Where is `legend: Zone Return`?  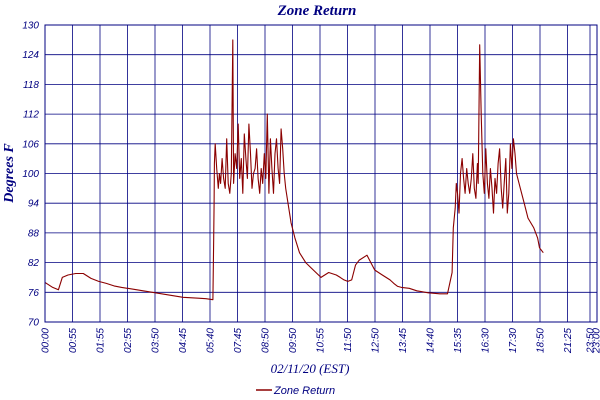
legend: Zone Return is located at coordinates (295, 391).